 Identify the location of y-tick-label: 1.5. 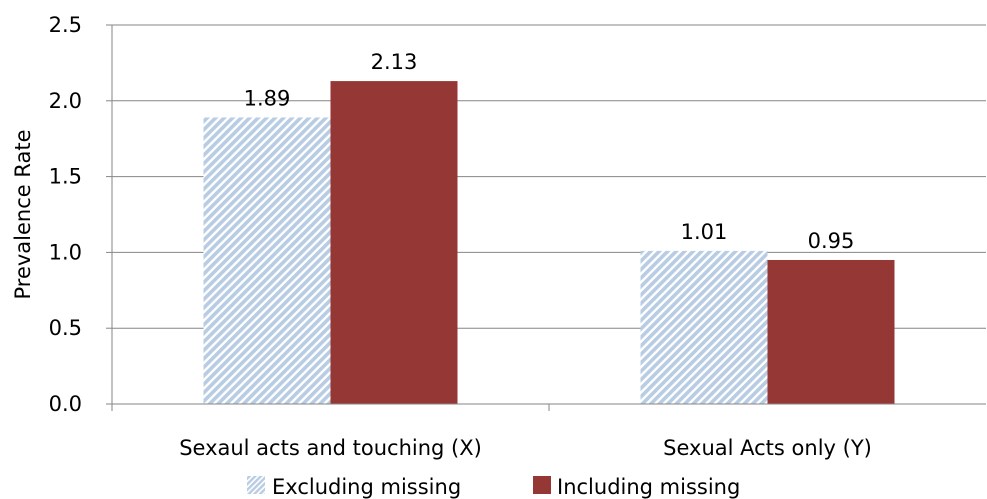
(65, 177).